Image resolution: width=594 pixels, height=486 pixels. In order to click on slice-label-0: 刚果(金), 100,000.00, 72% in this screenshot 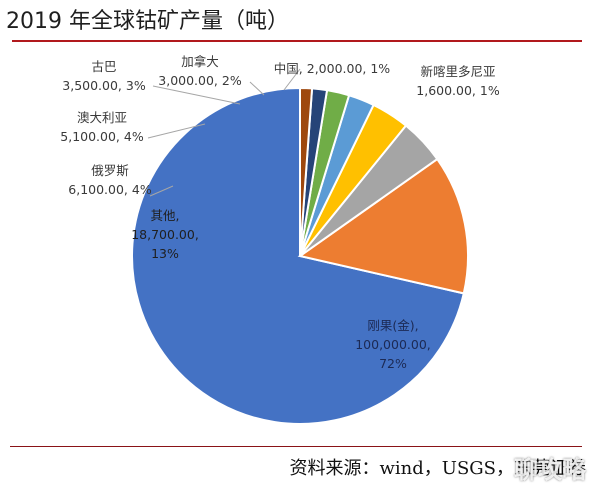, I will do `click(393, 344)`.